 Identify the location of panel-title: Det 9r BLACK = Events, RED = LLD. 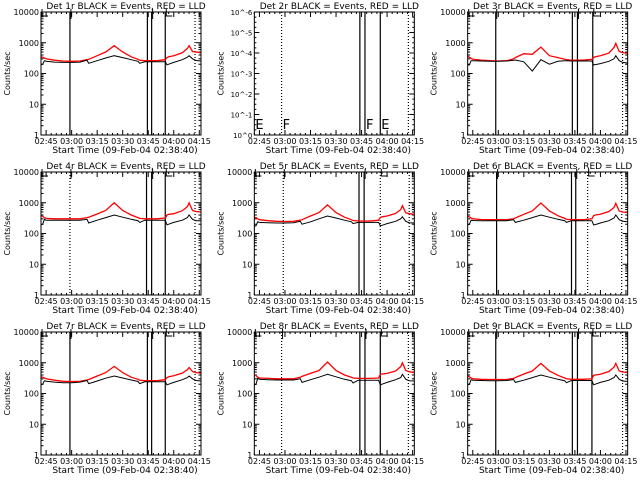
(552, 327).